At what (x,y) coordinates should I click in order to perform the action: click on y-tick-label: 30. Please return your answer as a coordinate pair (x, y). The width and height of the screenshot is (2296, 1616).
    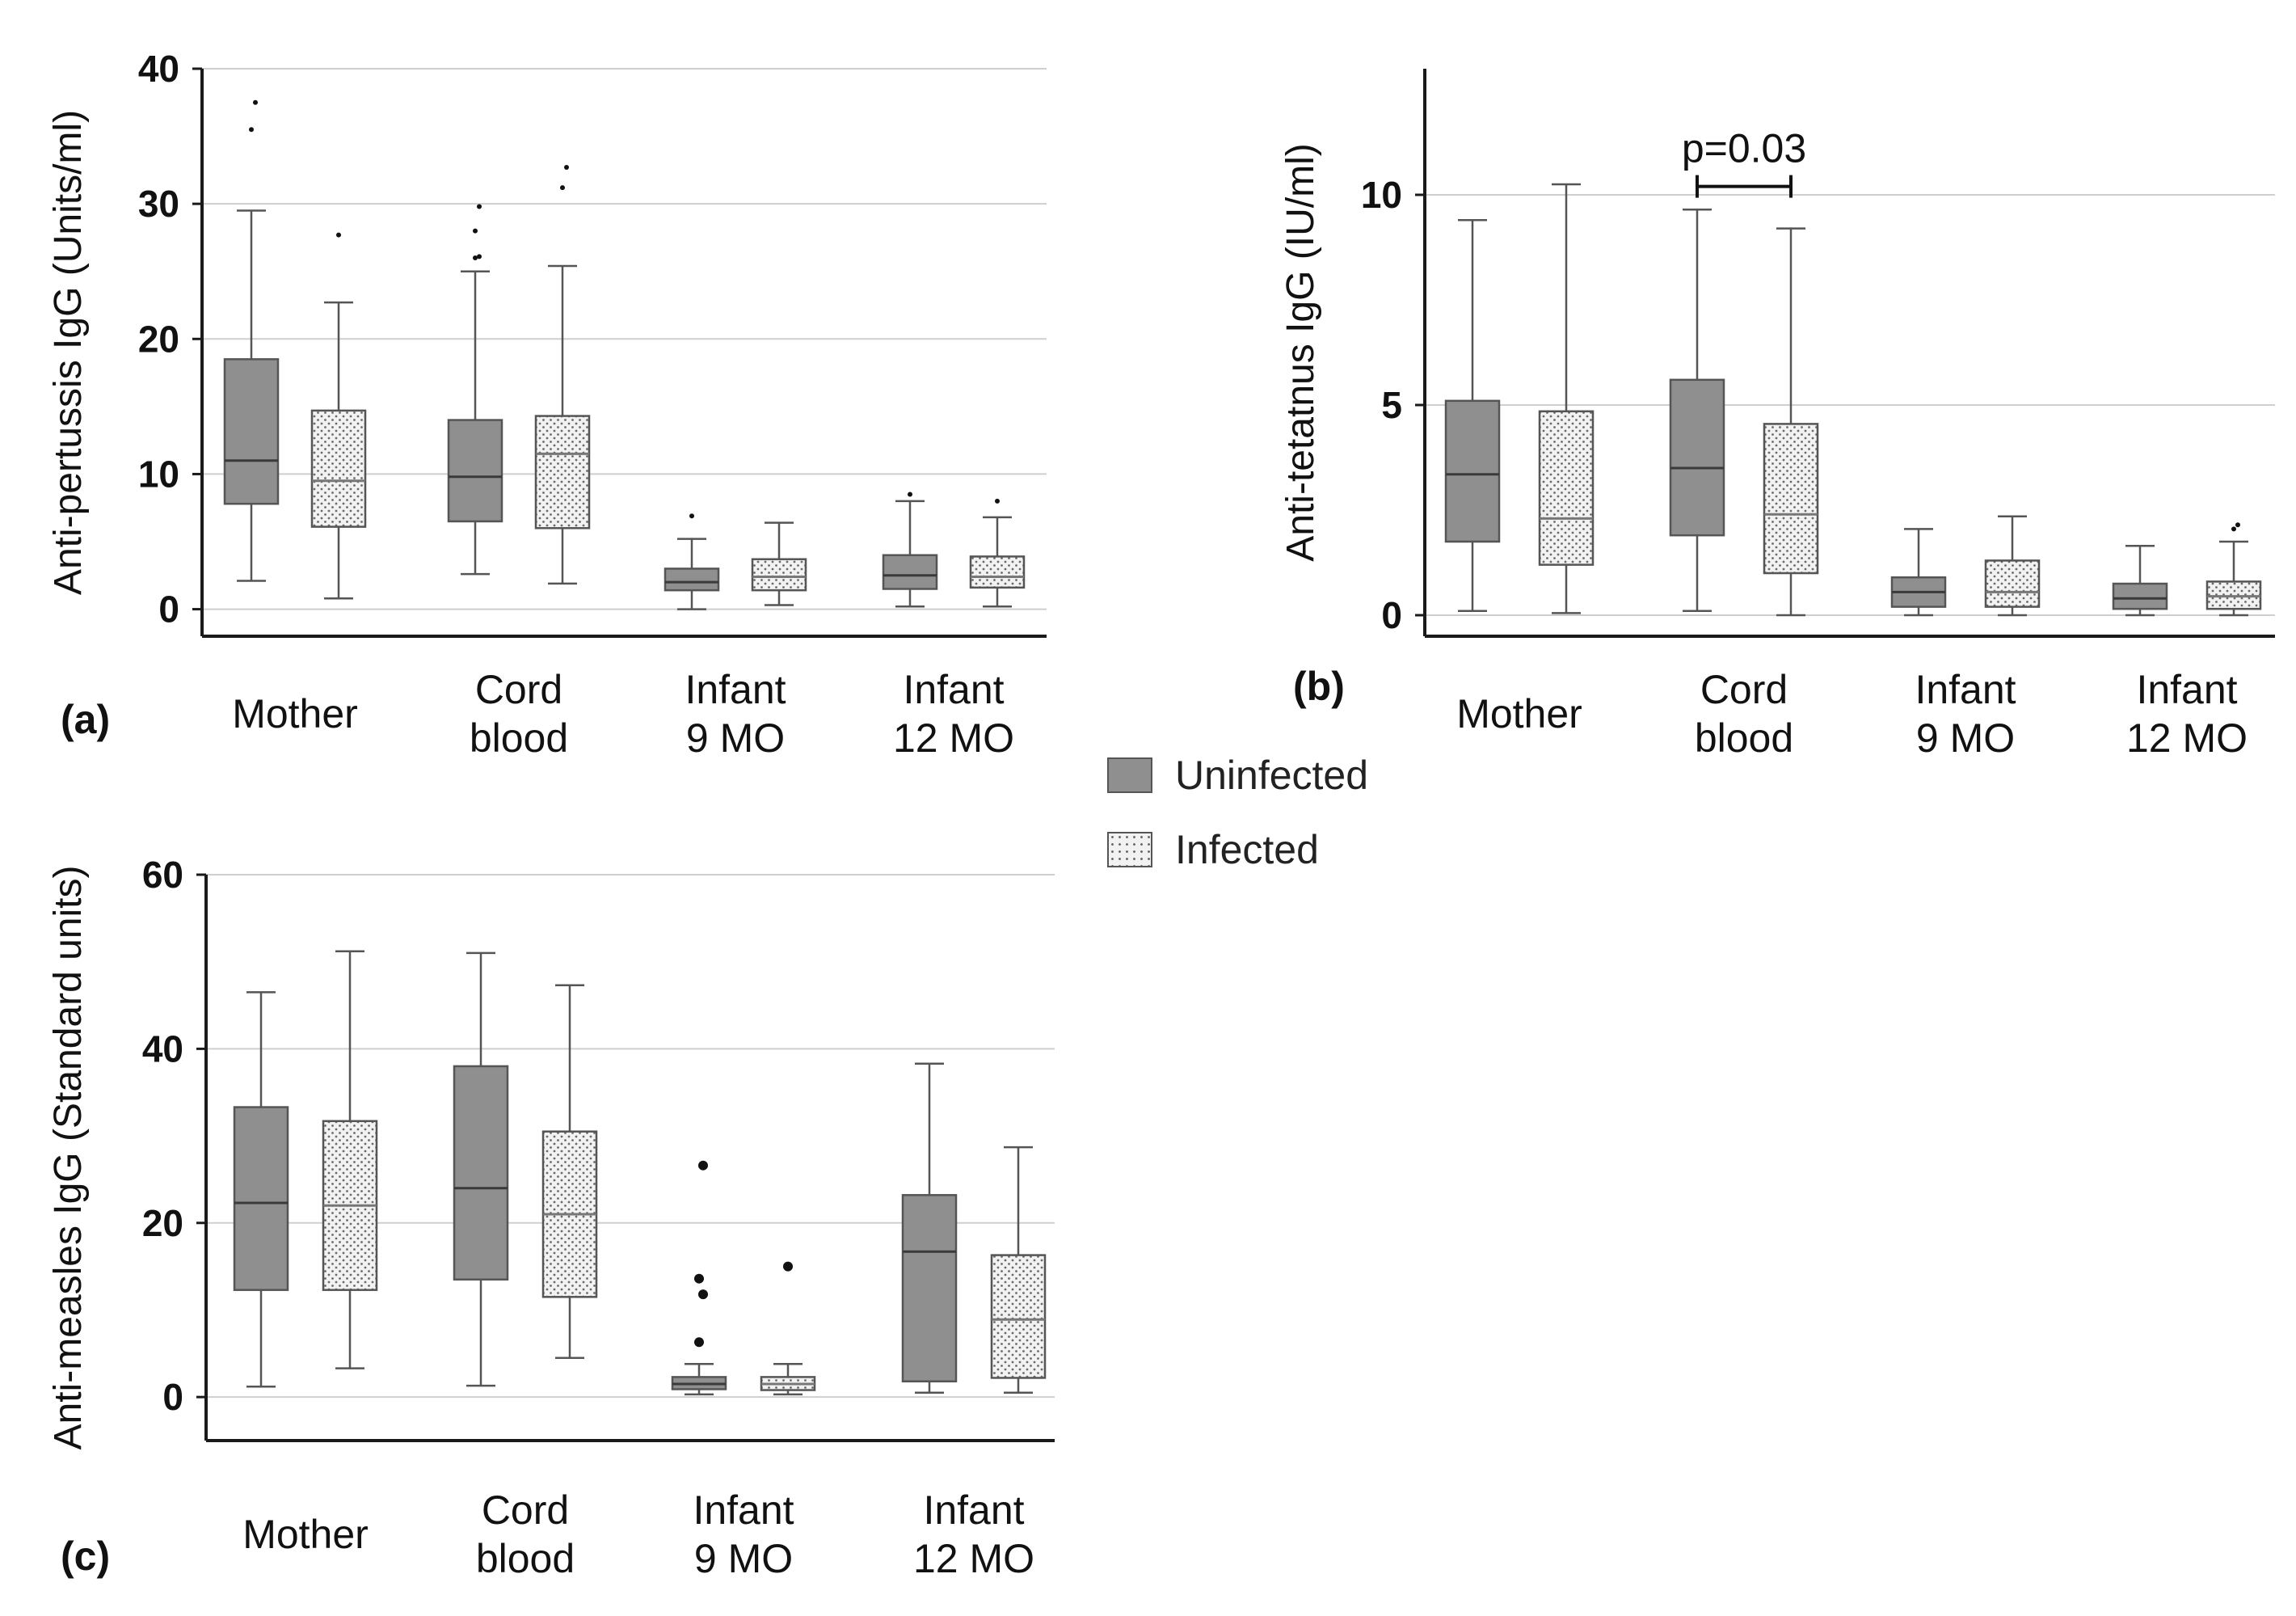
    Looking at the image, I should click on (158, 204).